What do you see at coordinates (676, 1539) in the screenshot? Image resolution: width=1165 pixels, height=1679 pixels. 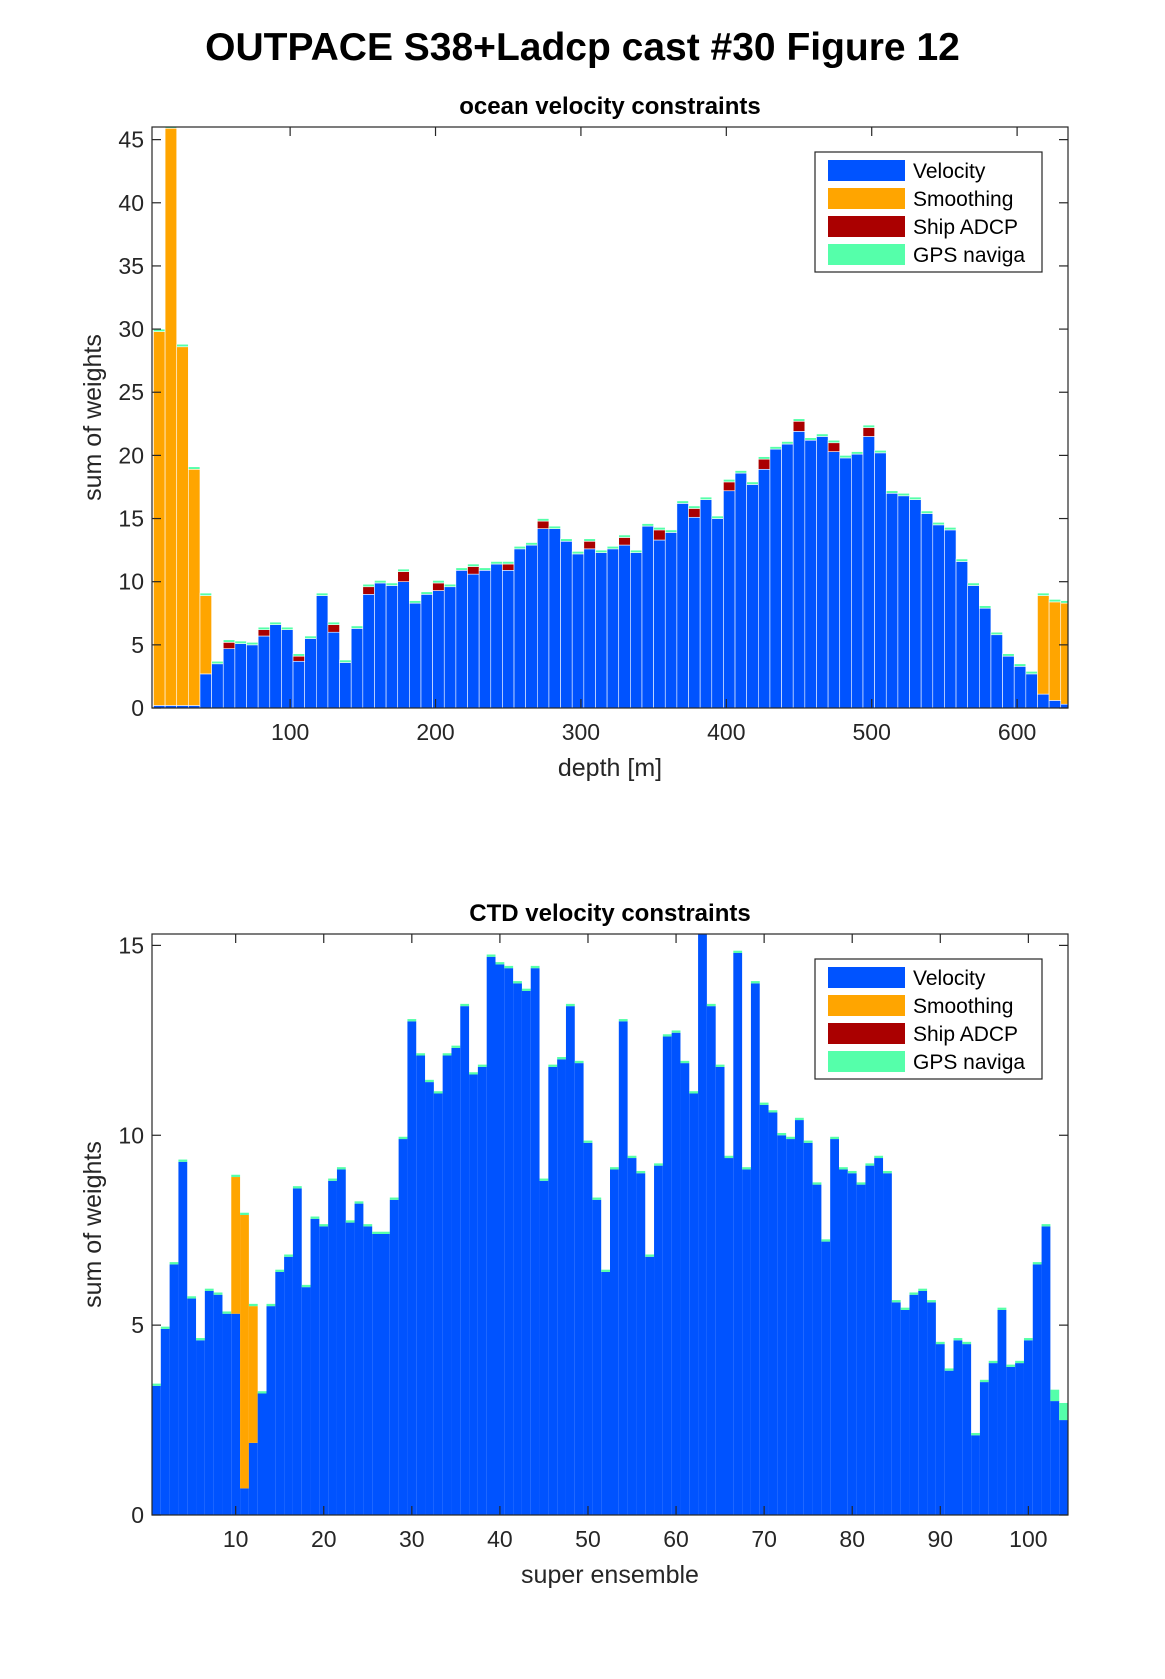 I see `x-tick-label: 60` at bounding box center [676, 1539].